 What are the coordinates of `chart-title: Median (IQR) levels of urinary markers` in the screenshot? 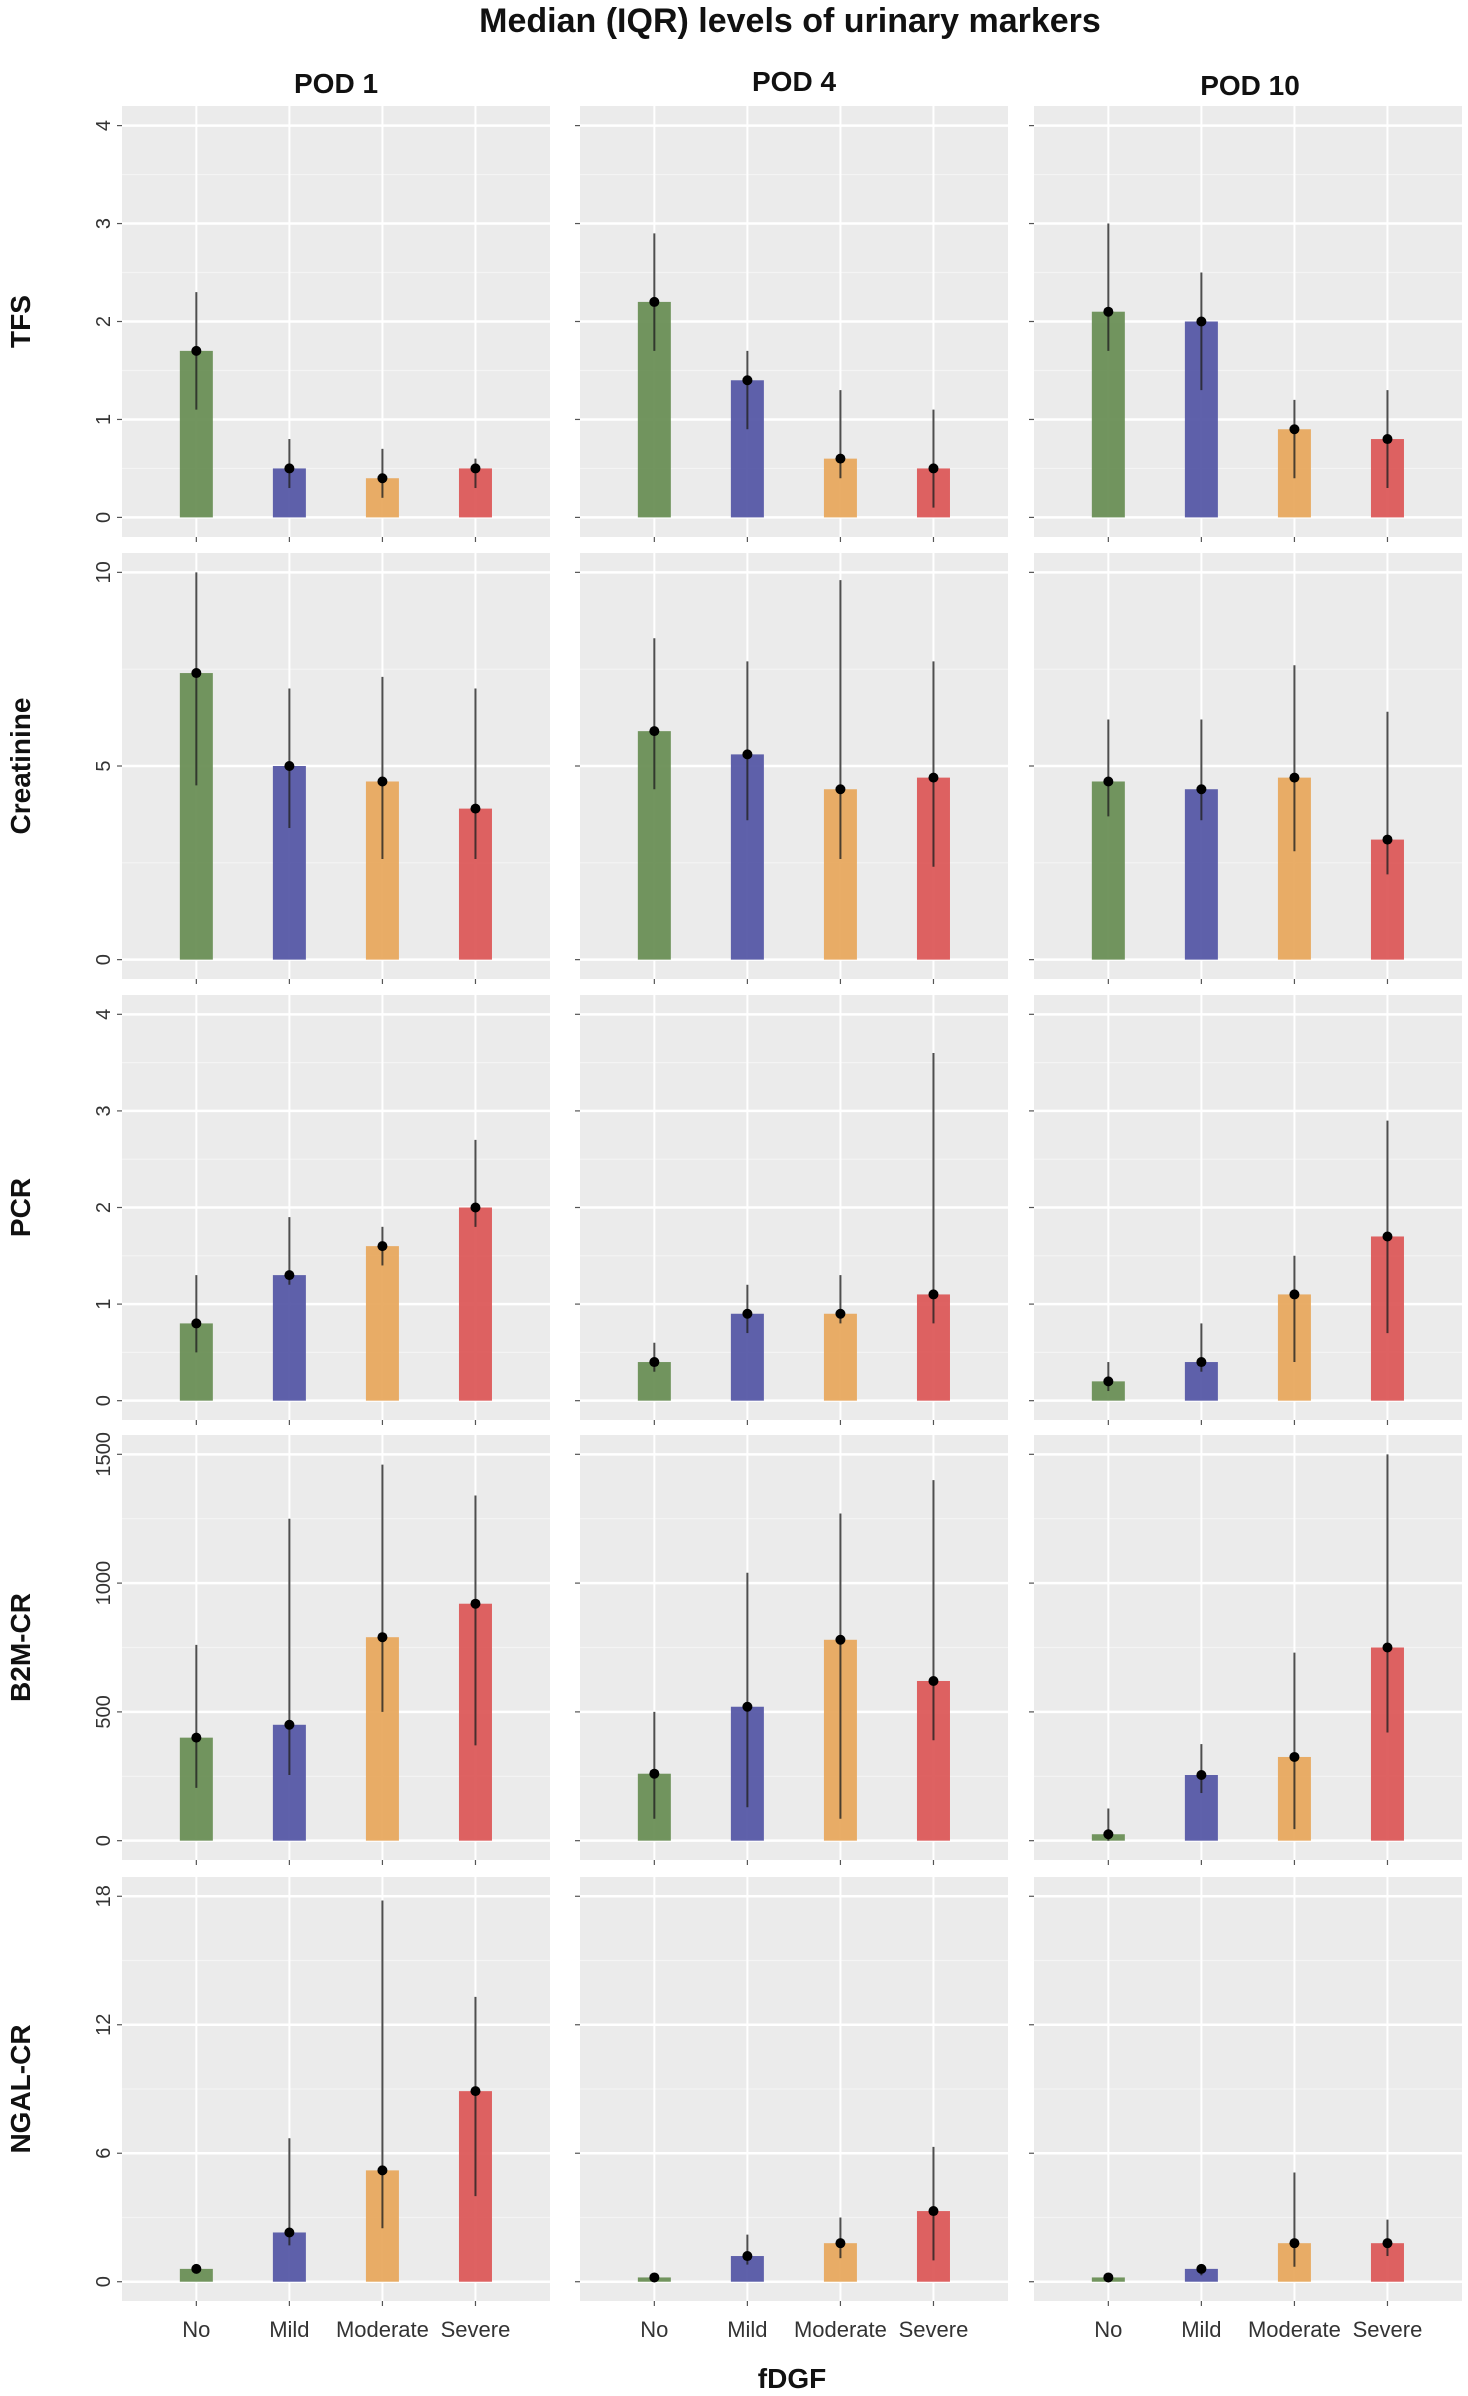 It's located at (790, 21).